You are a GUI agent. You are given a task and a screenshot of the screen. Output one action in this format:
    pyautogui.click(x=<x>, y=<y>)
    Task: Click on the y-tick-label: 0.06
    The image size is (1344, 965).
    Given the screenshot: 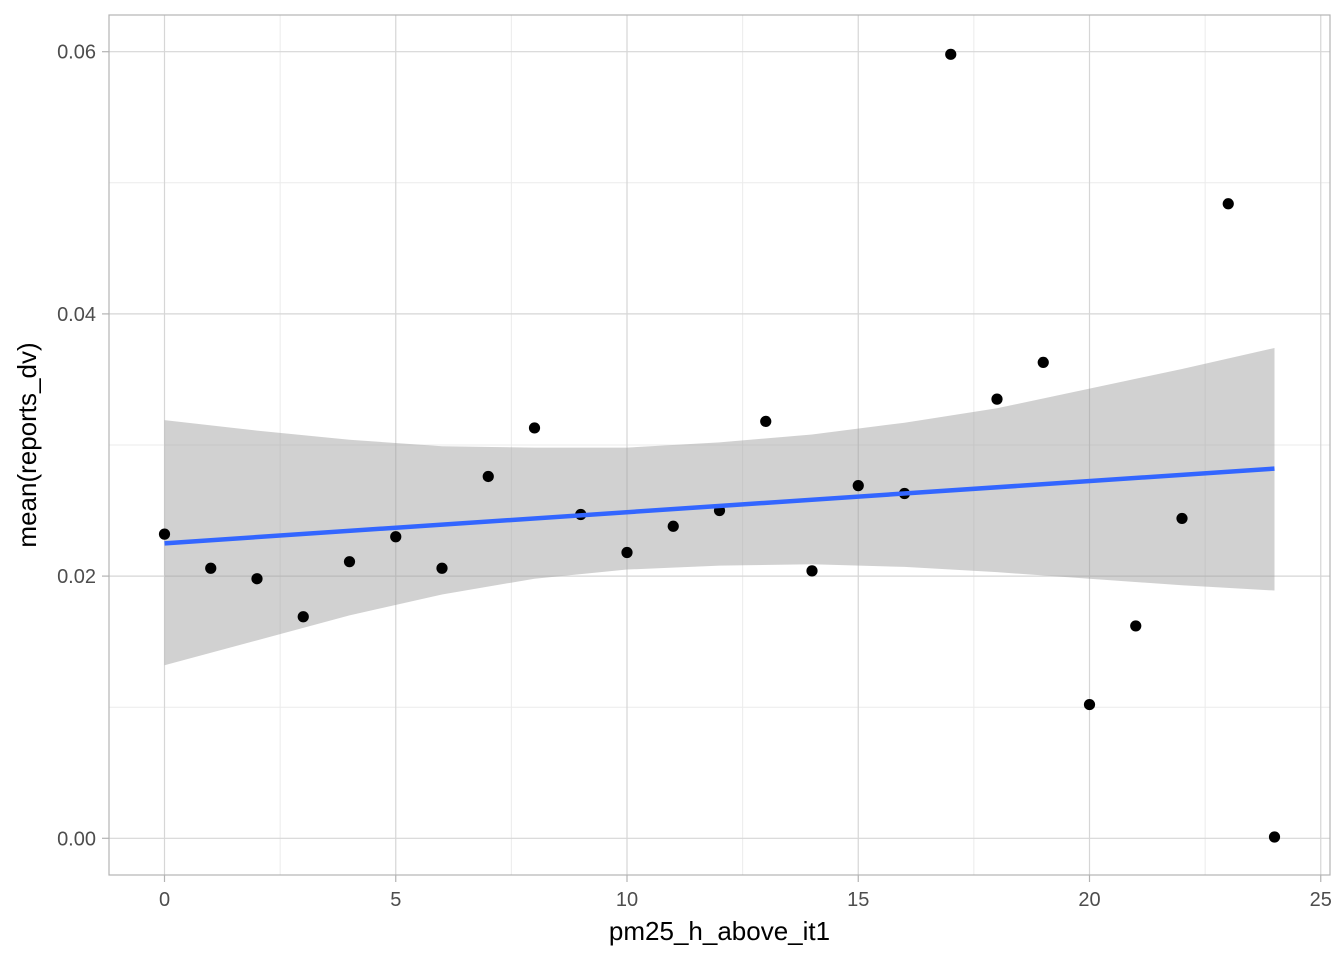 What is the action you would take?
    pyautogui.click(x=76, y=53)
    